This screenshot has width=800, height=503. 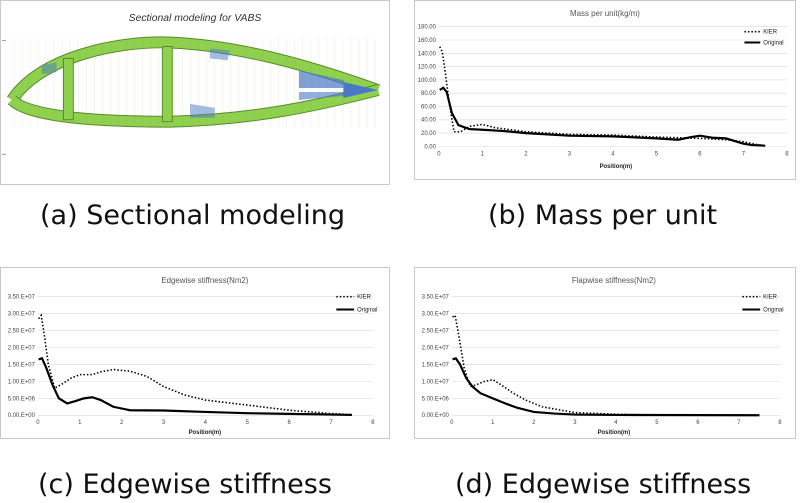 What do you see at coordinates (195, 18) in the screenshot?
I see `panel-a-title: Sectional modeling for VABS` at bounding box center [195, 18].